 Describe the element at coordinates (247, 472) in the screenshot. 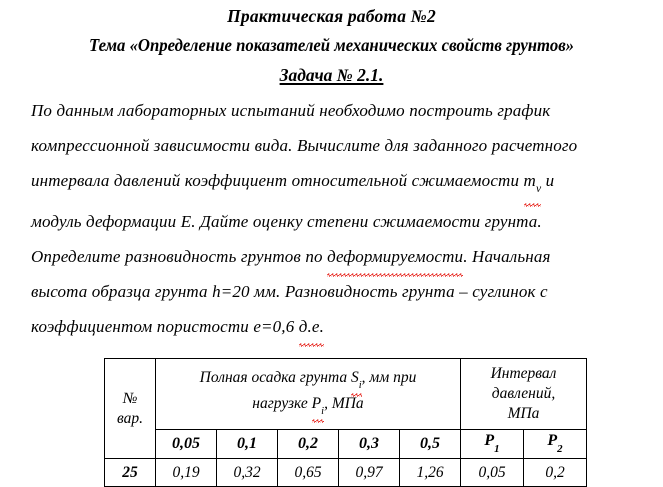

I see `cell-settlement-1: 0,32` at that location.